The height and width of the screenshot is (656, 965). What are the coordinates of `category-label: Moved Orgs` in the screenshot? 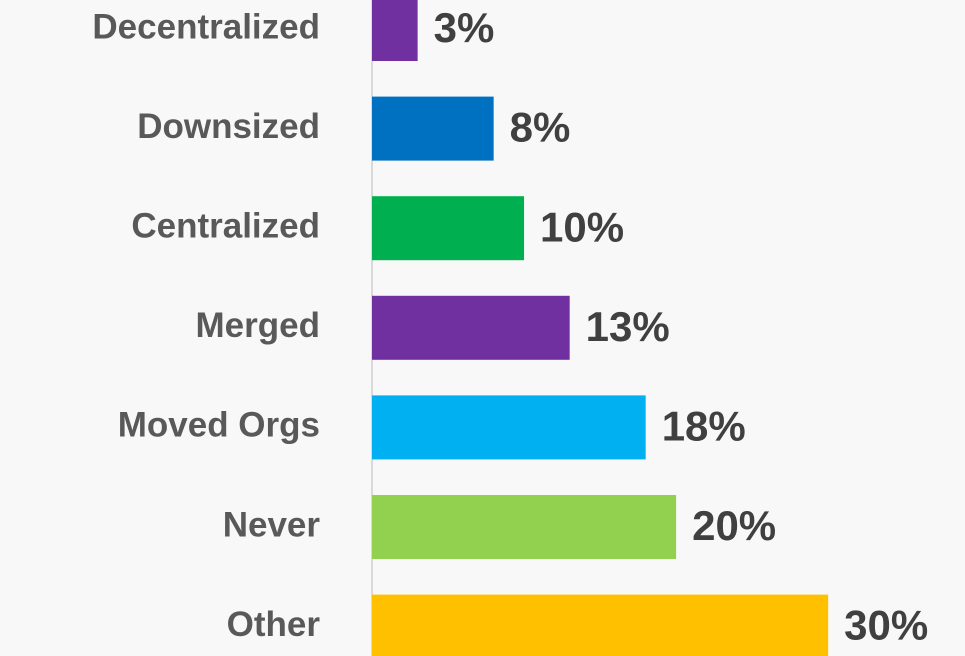 It's located at (219, 425).